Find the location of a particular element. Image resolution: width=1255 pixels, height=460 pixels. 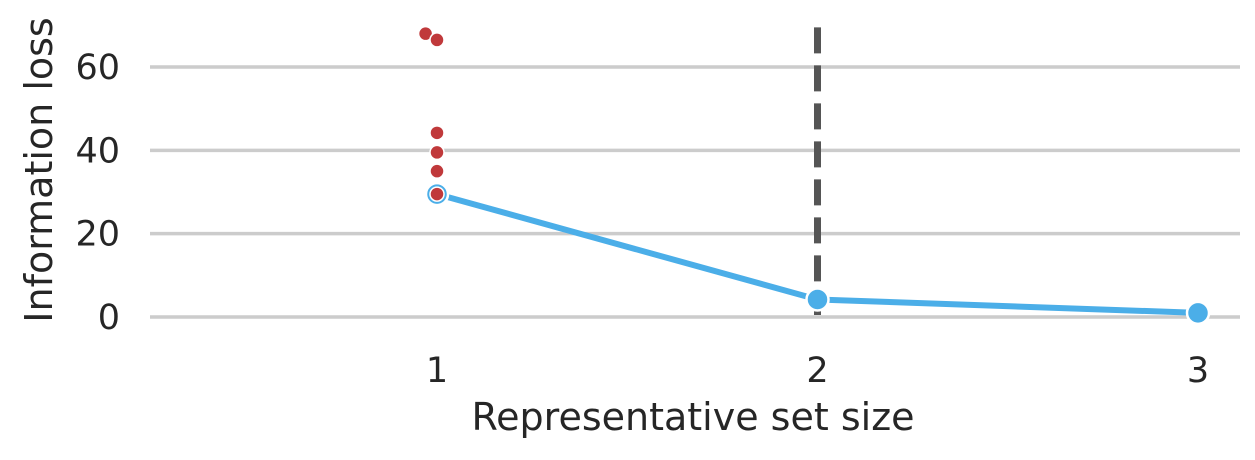

x-tick-label-1: 1 is located at coordinates (437, 371).